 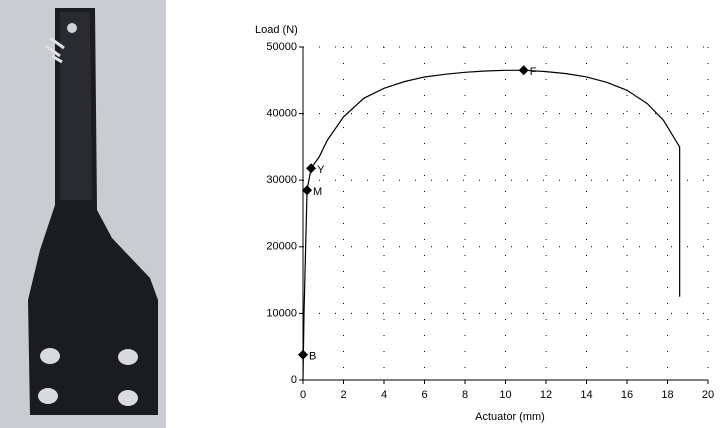 What do you see at coordinates (281, 180) in the screenshot?
I see `y-tick-label: 30000` at bounding box center [281, 180].